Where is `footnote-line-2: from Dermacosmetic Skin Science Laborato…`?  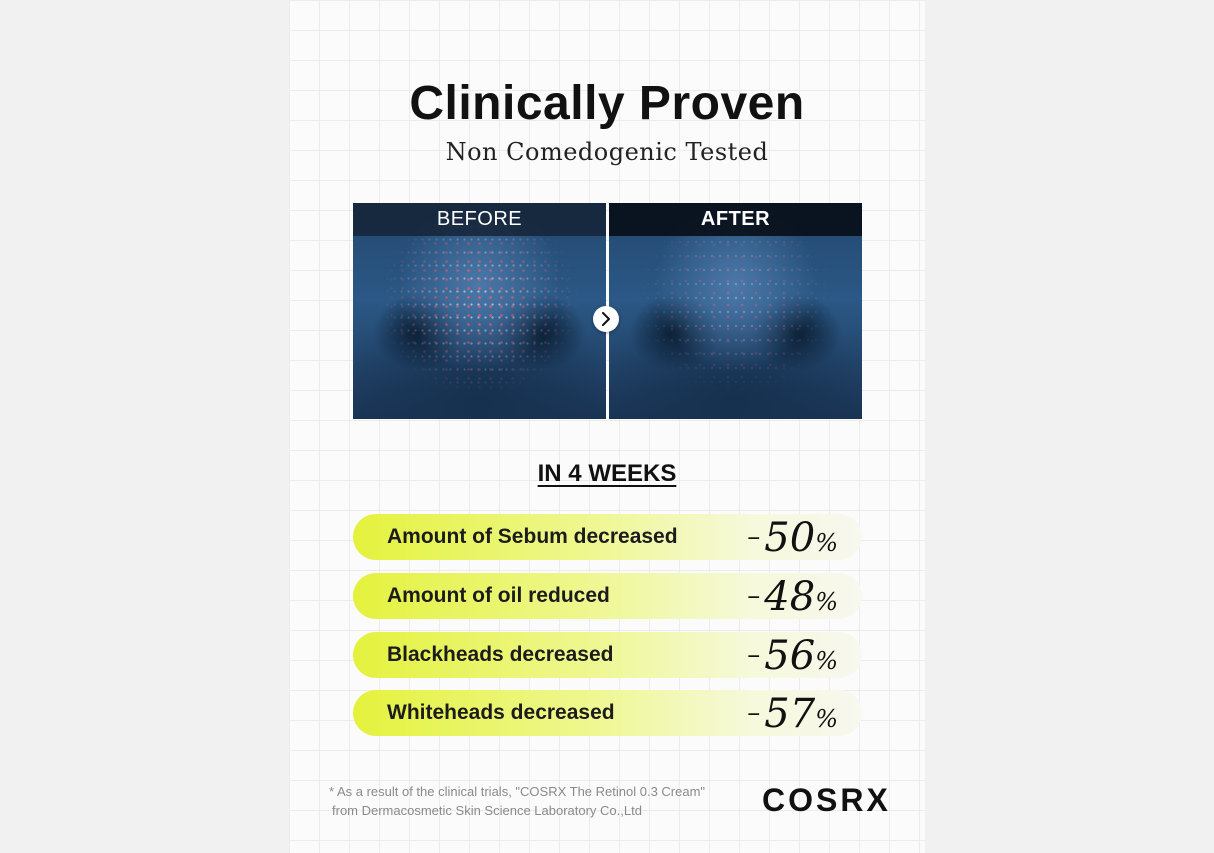
footnote-line-2: from Dermacosmetic Skin Science Laborato… is located at coordinates (487, 810).